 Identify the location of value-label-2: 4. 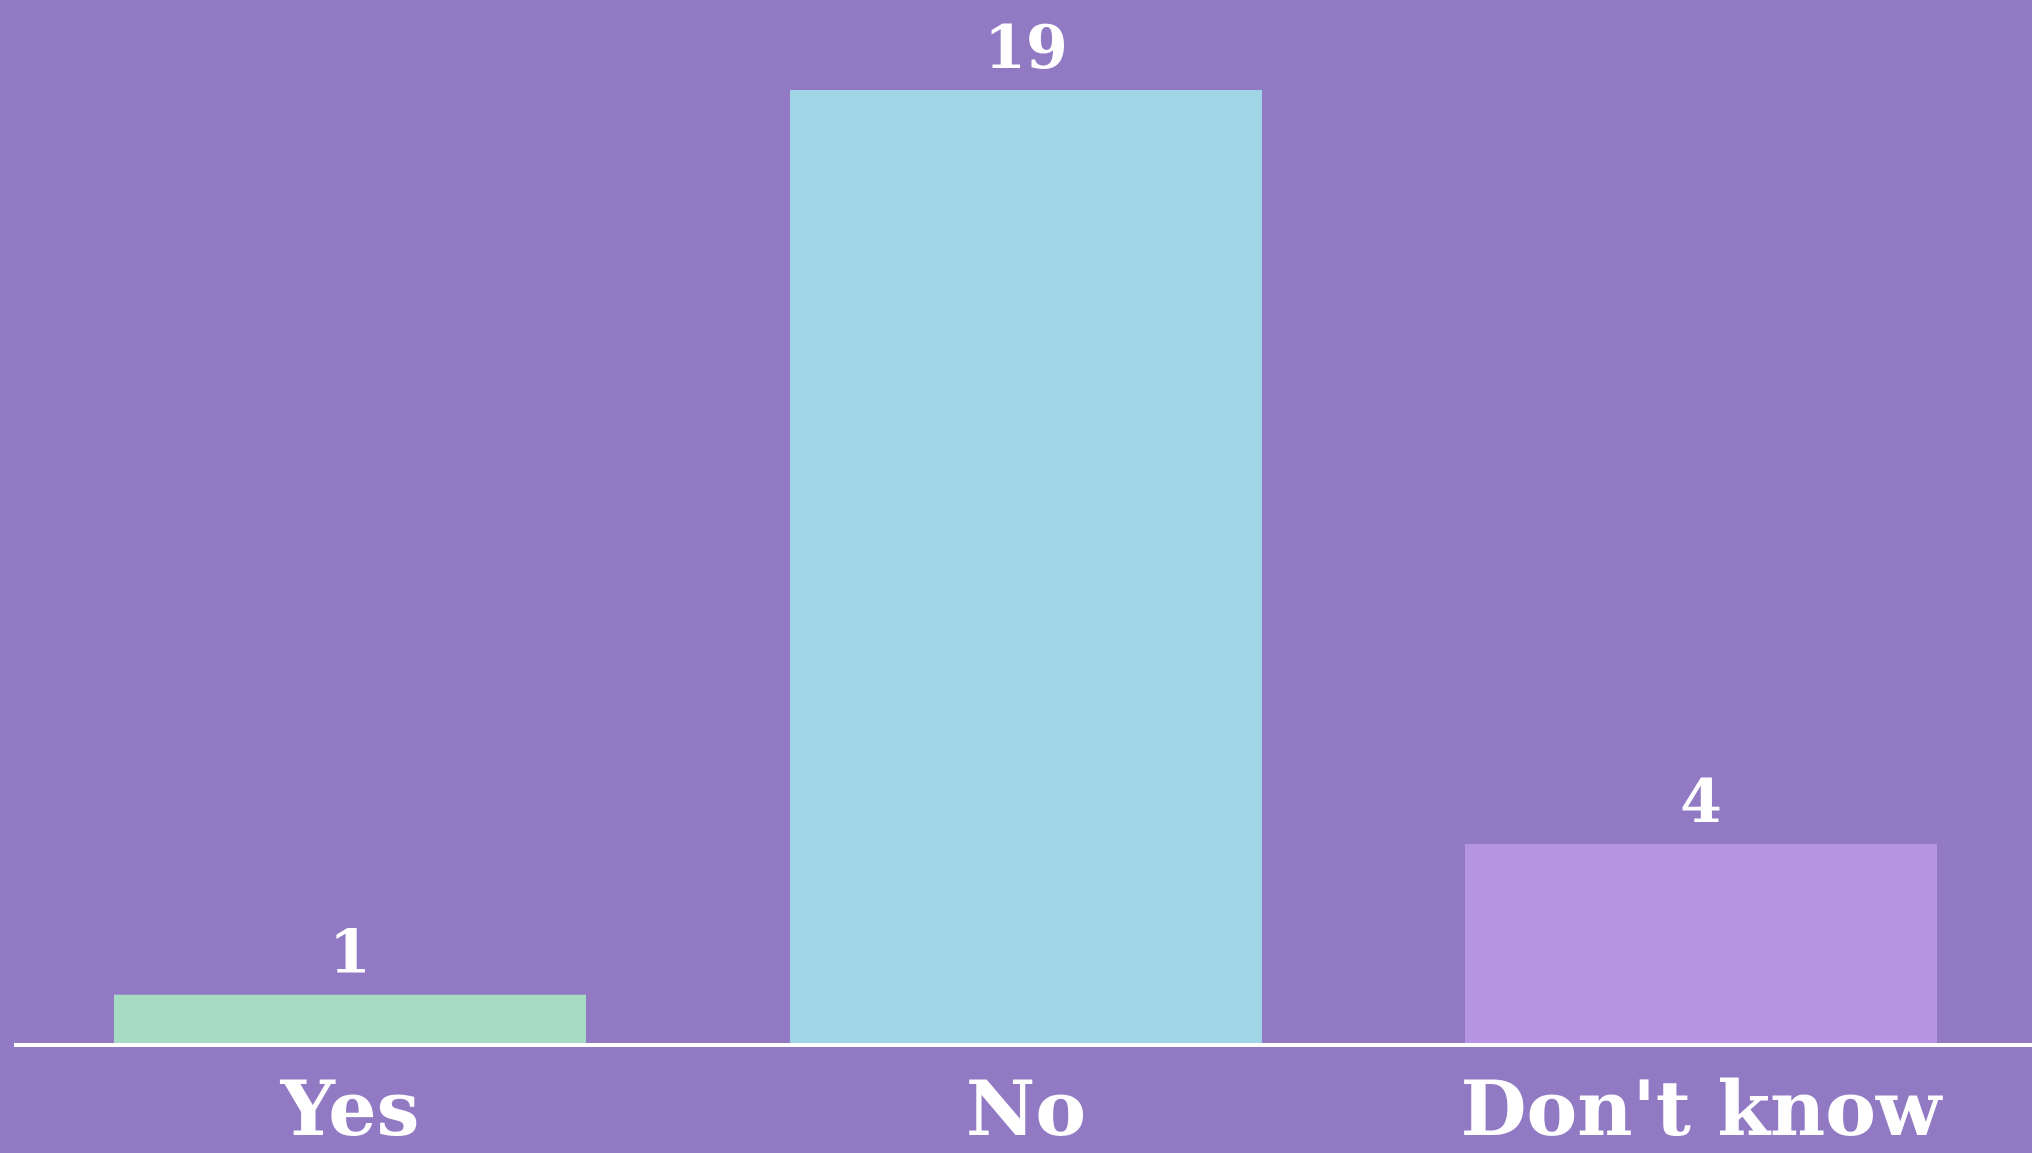
(1701, 802).